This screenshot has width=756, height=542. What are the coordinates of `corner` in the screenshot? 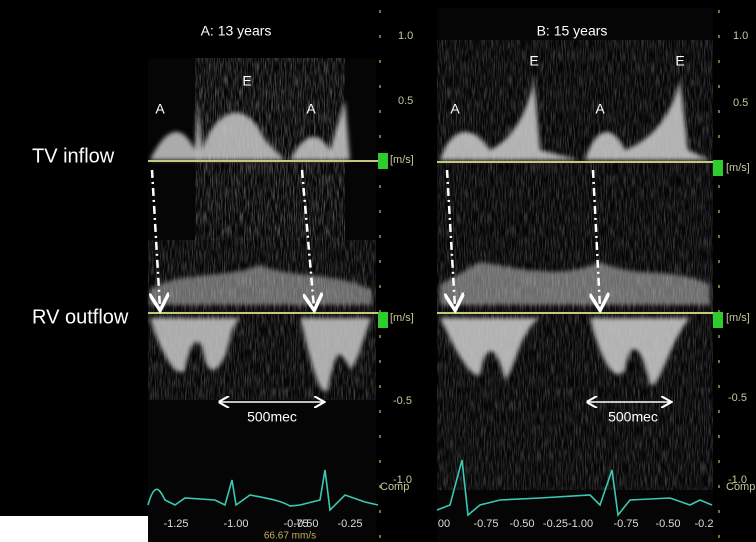 It's located at (74, 529).